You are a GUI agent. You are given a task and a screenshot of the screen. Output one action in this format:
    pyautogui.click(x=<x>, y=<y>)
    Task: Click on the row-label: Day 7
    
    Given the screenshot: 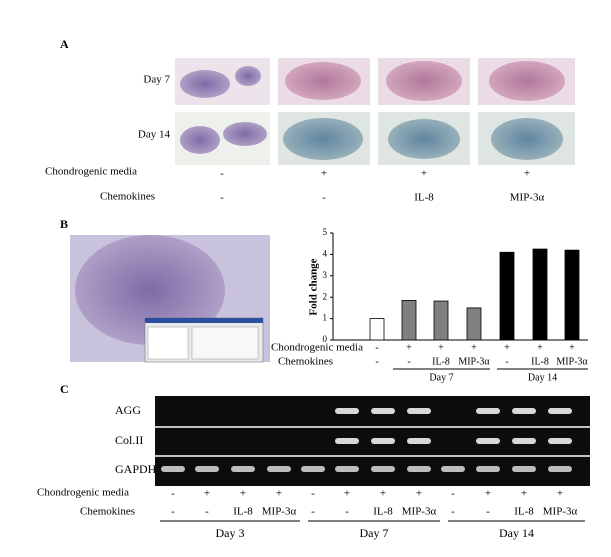 What is the action you would take?
    pyautogui.click(x=156, y=80)
    